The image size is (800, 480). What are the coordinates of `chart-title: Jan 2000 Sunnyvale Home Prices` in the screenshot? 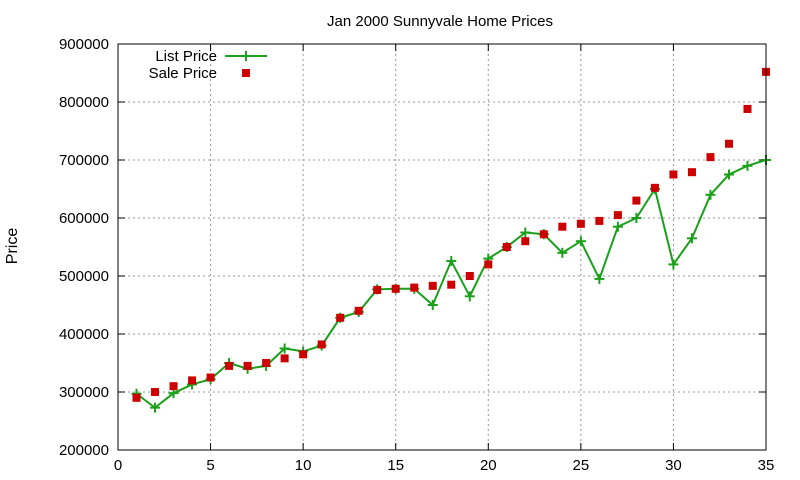 It's located at (440, 21).